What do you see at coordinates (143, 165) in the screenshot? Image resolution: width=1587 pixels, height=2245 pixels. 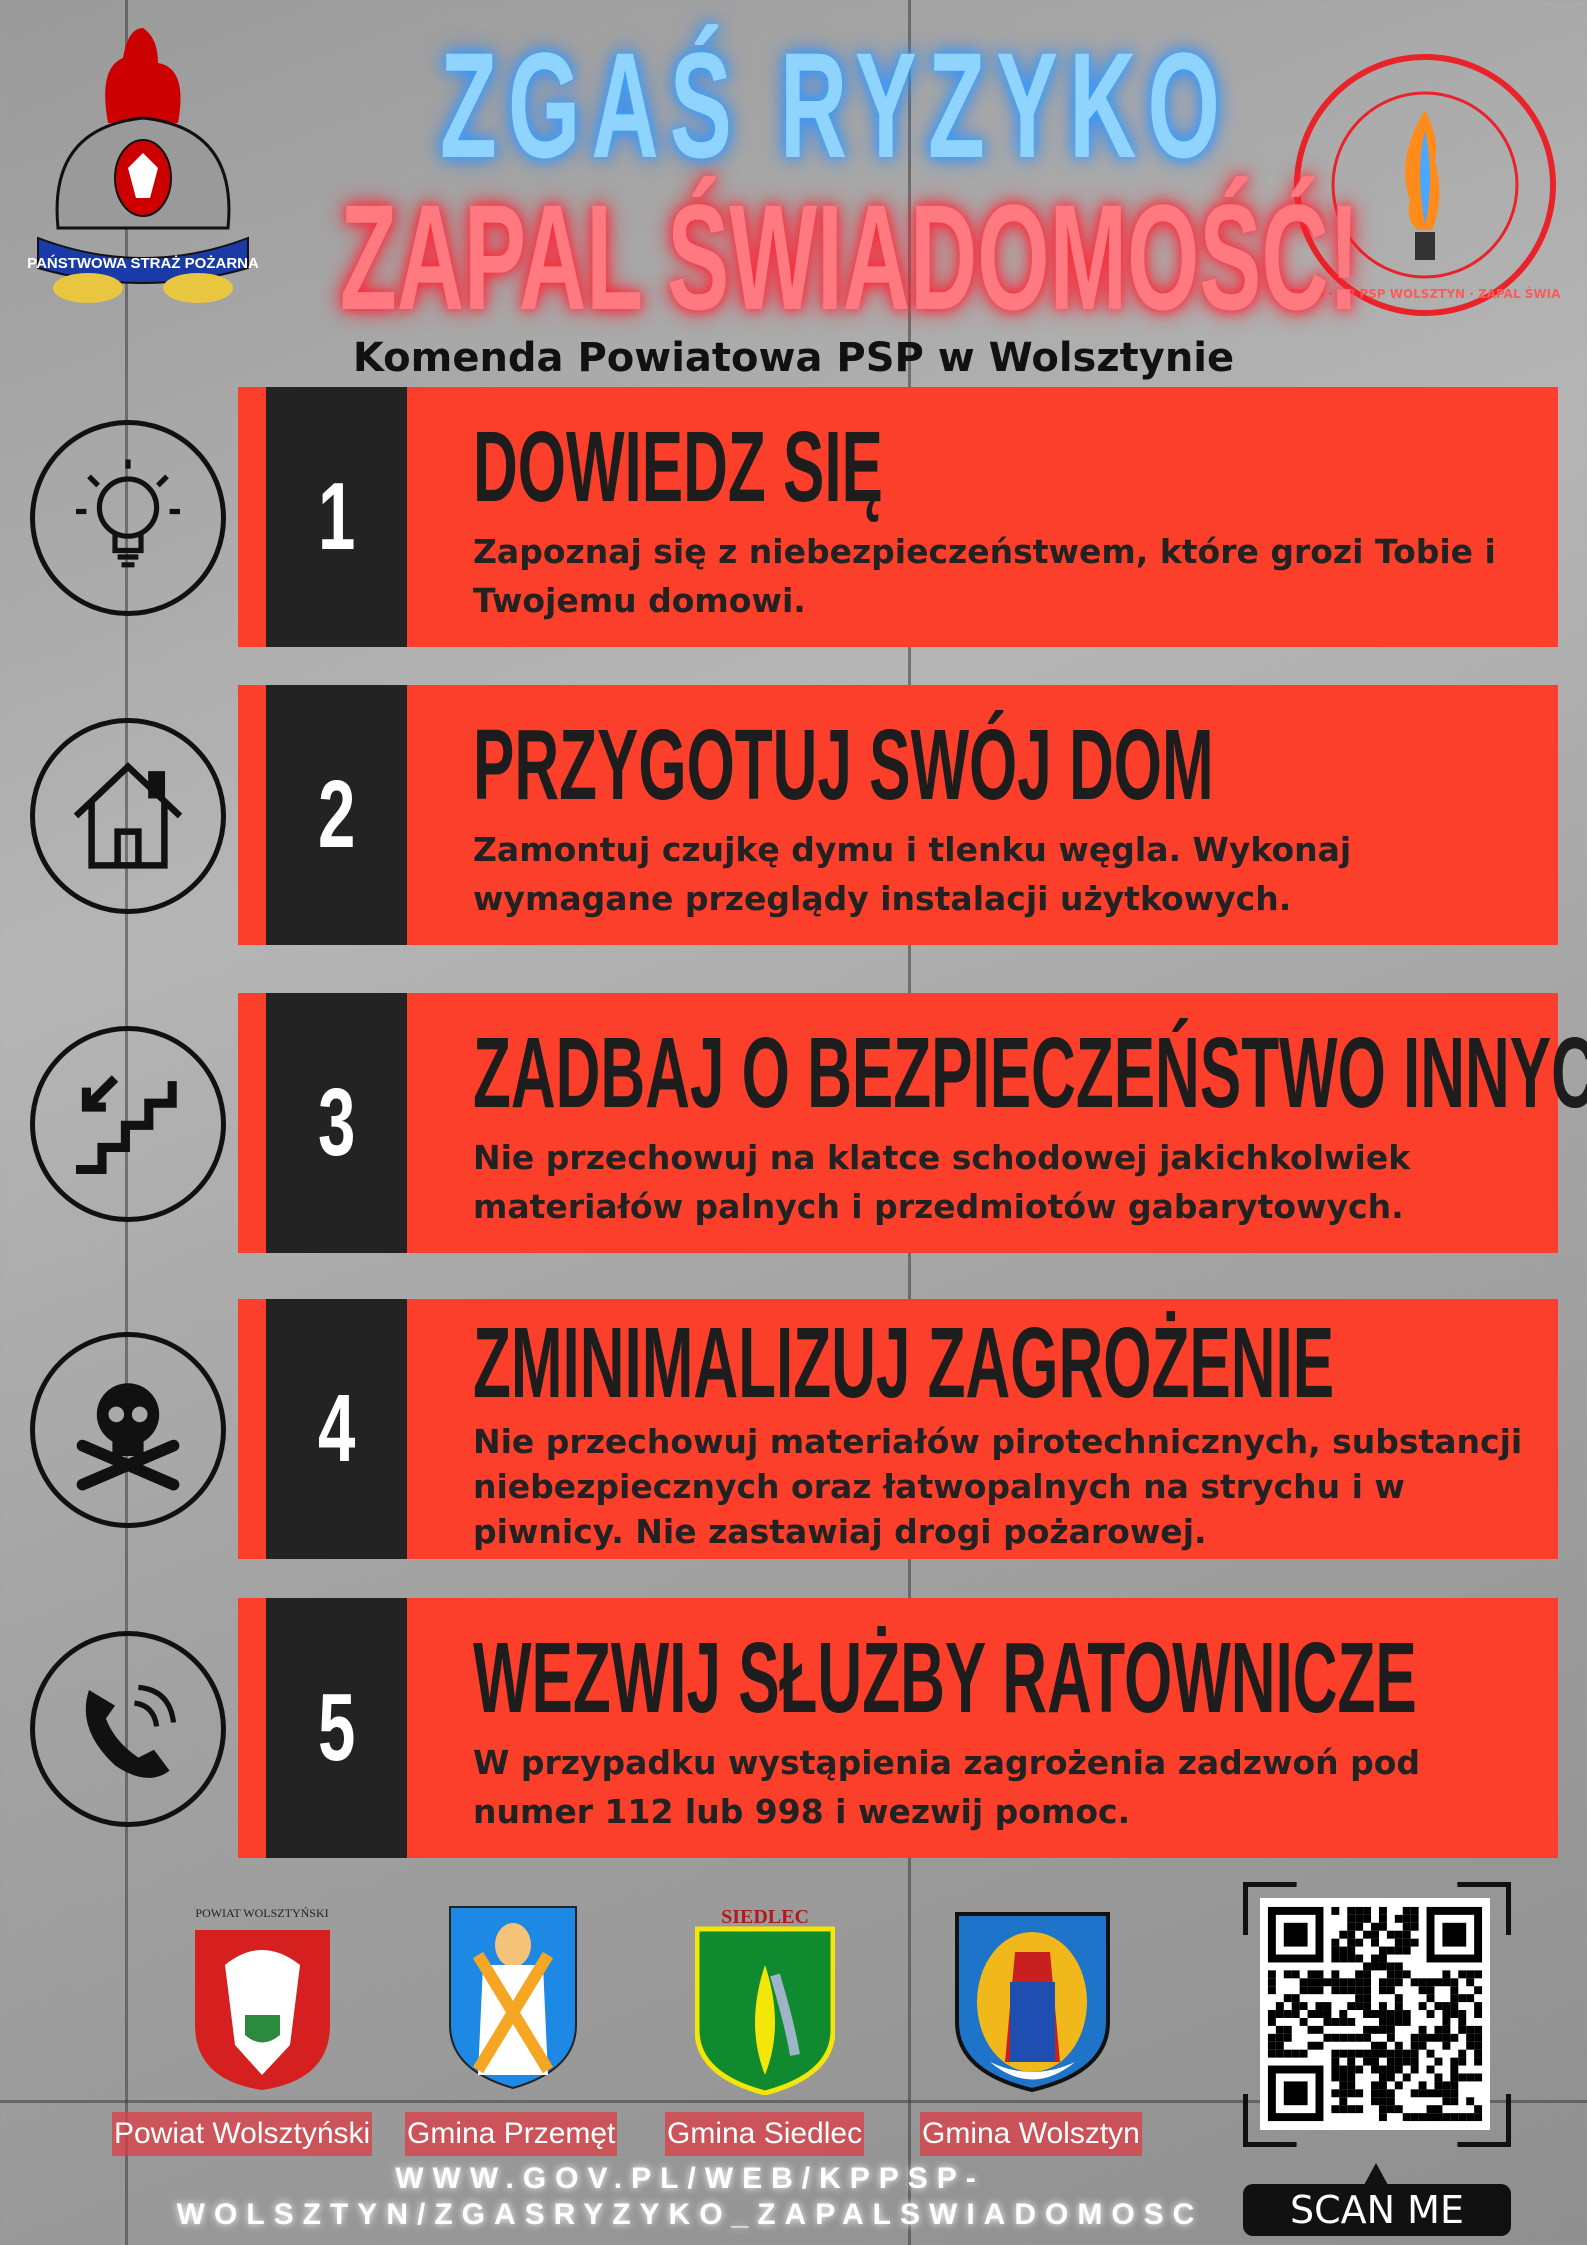 I see `psp-logo: PAŃSTWOWA STRAŻ POŻARNA` at bounding box center [143, 165].